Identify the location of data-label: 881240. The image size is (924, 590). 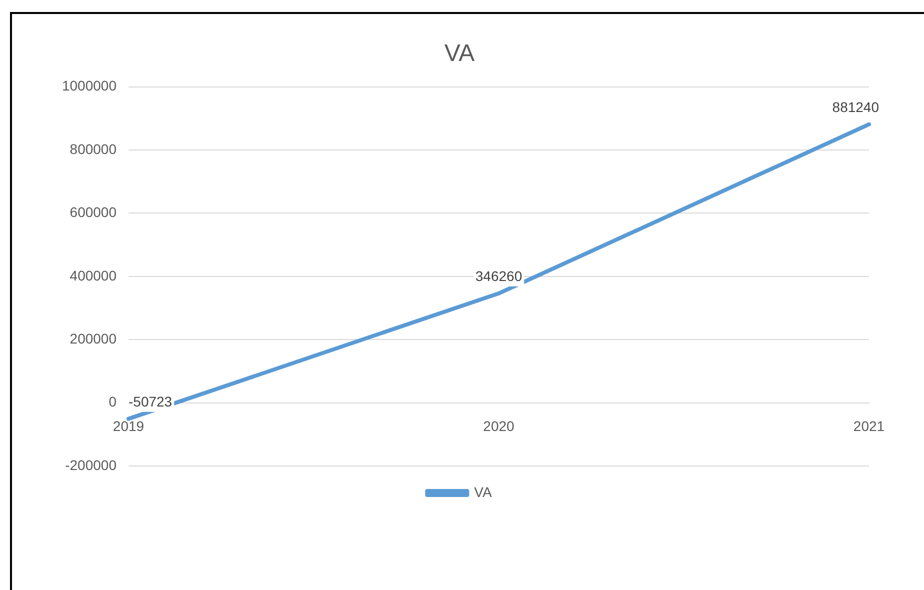
(856, 107).